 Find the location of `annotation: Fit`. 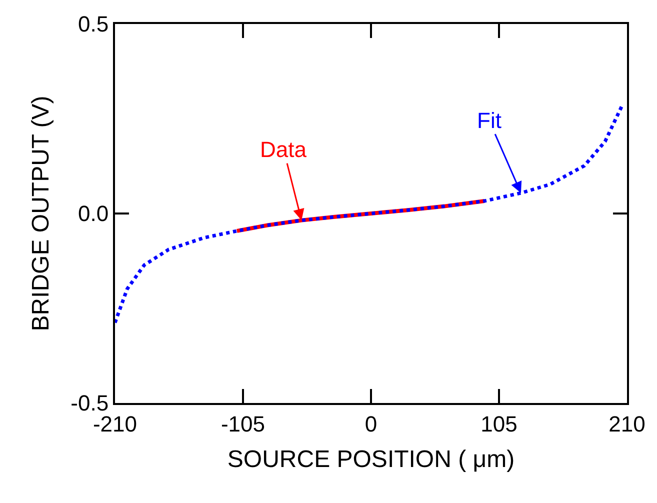

annotation: Fit is located at coordinates (489, 120).